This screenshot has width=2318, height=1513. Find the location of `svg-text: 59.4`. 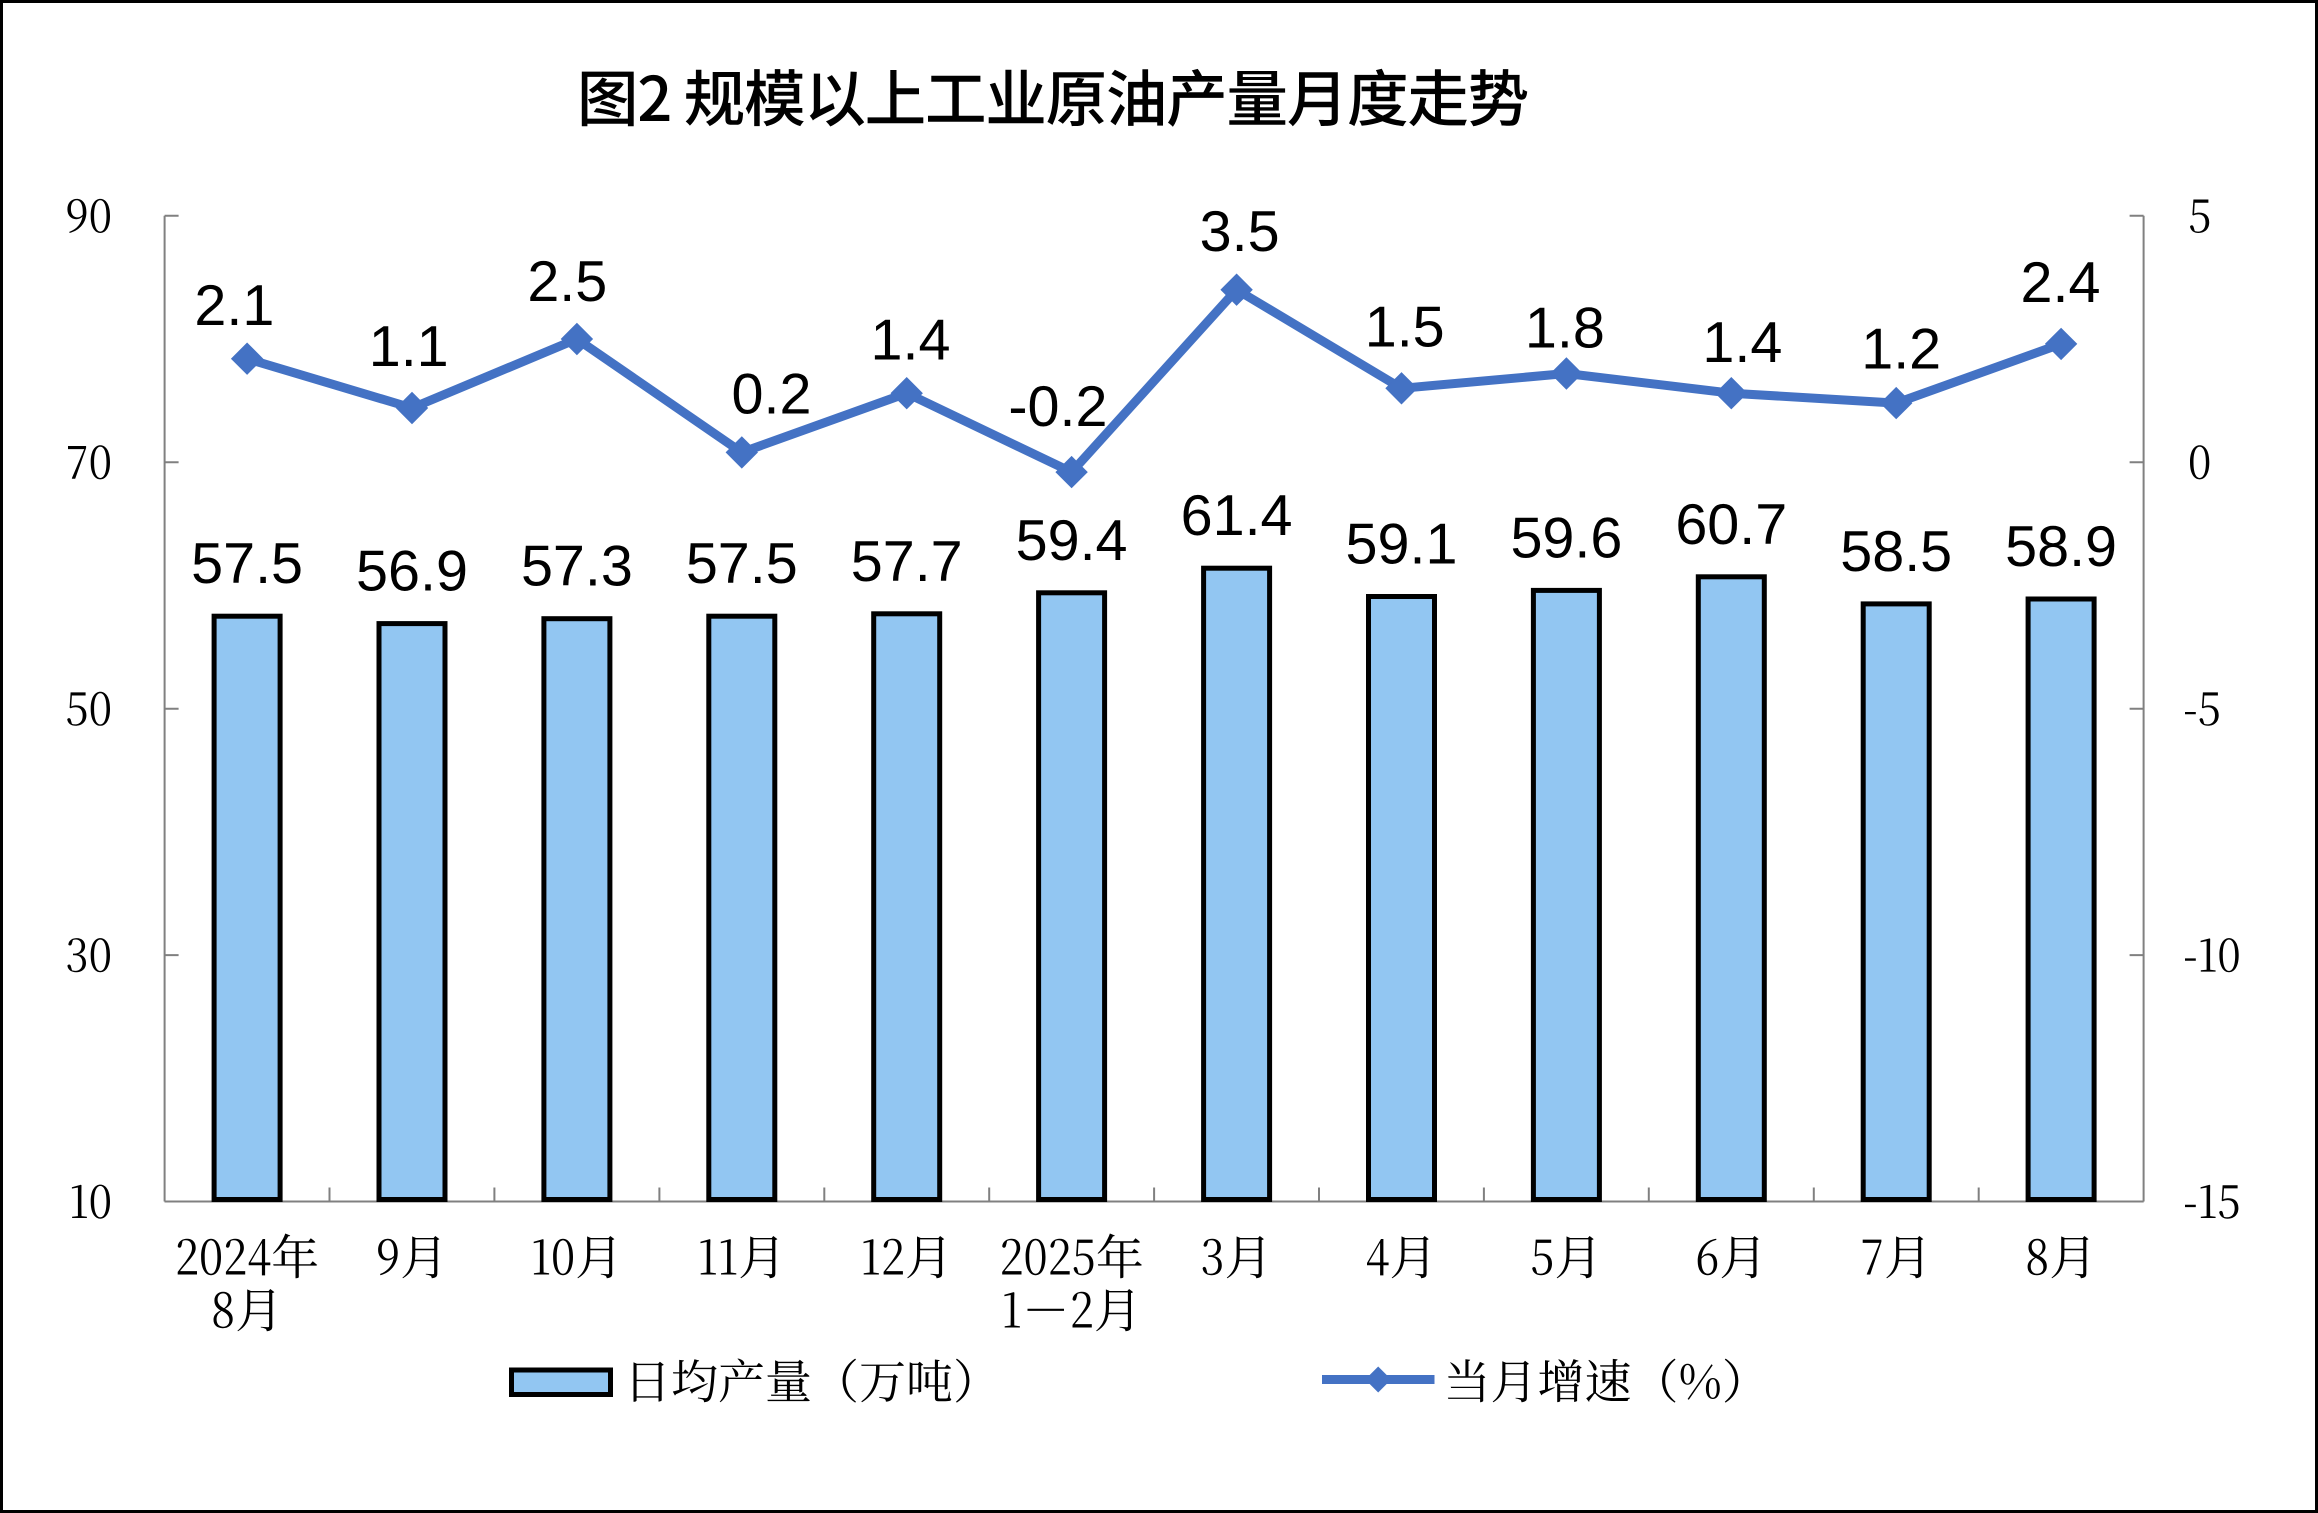

svg-text: 59.4 is located at coordinates (1072, 541).